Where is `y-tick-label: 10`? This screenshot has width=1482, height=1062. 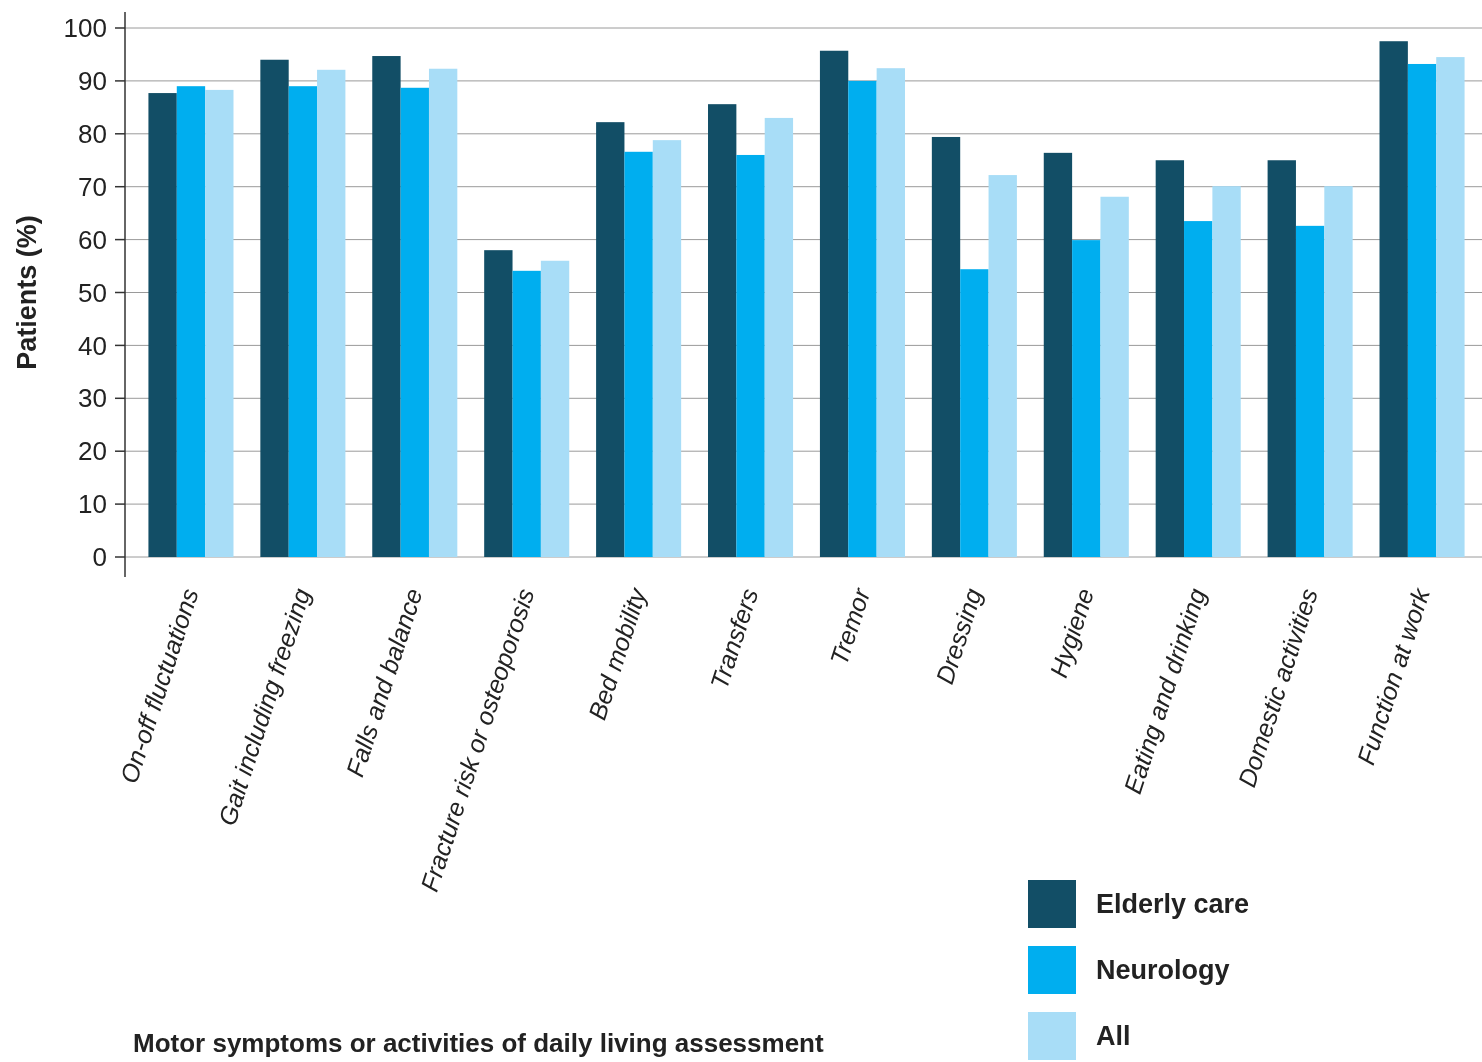 y-tick-label: 10 is located at coordinates (92, 504).